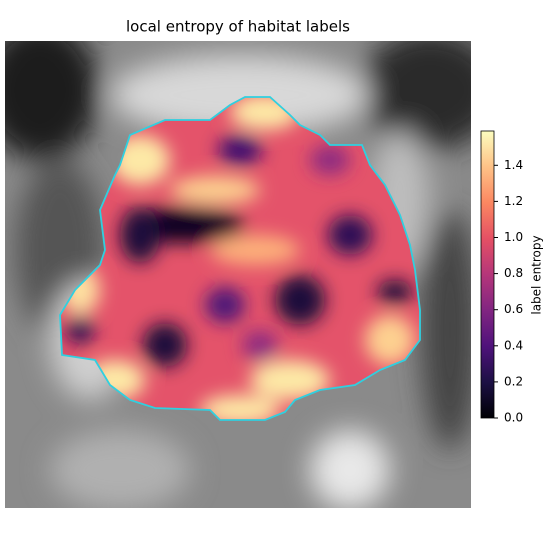 The height and width of the screenshot is (550, 550). I want to click on colorbar-label: label entropy, so click(537, 274).